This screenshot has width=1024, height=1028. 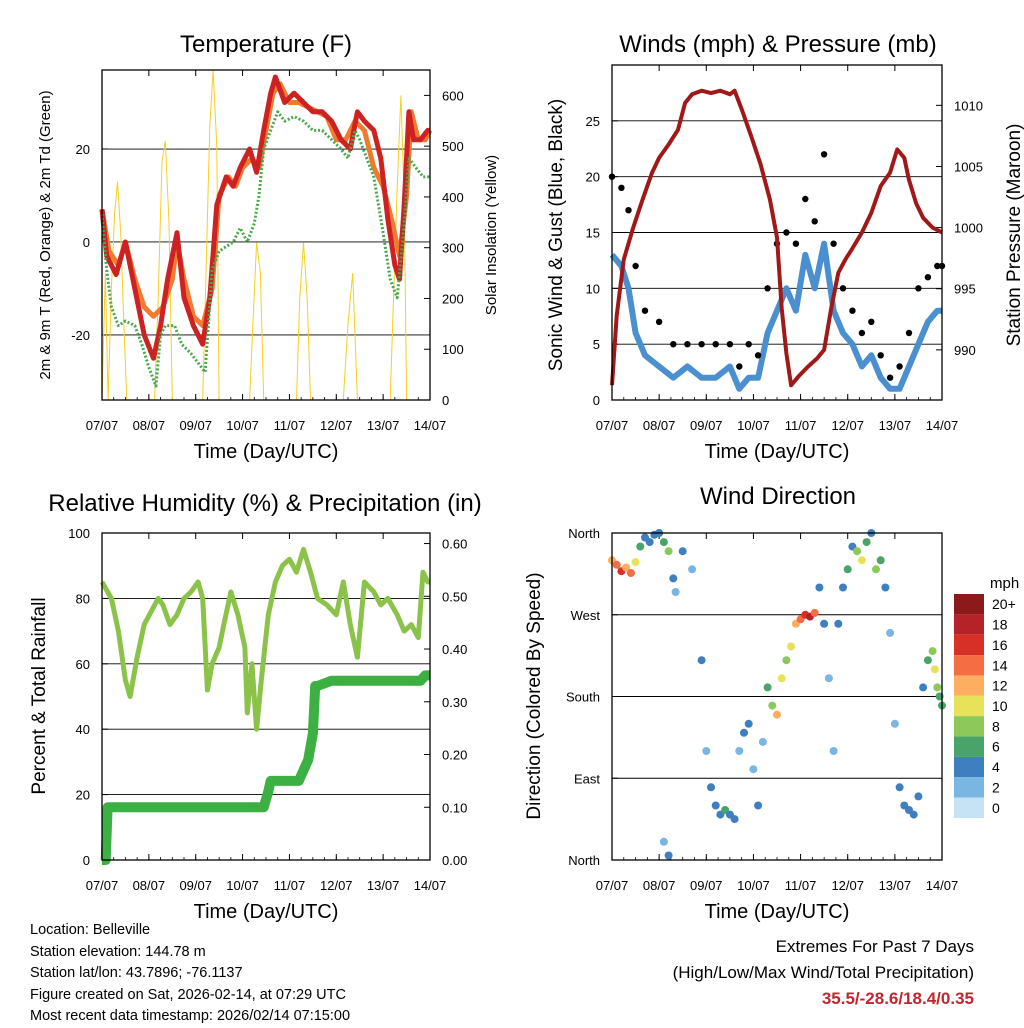 What do you see at coordinates (149, 885) in the screenshot?
I see `humidity-xtick-label: 08/07` at bounding box center [149, 885].